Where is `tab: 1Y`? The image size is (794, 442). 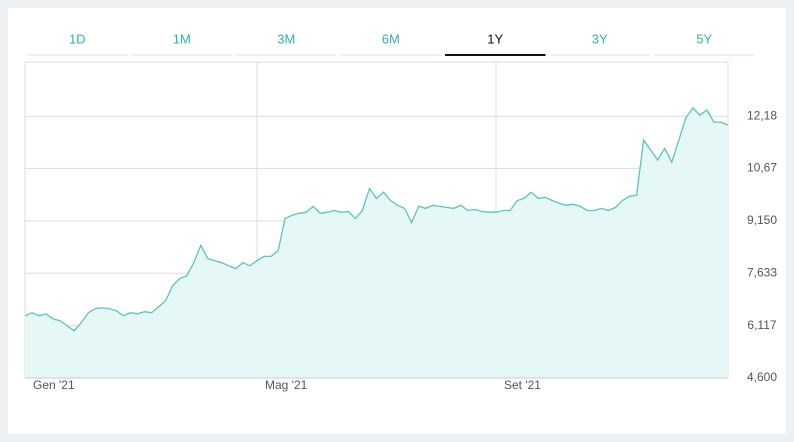 tab: 1Y is located at coordinates (495, 38).